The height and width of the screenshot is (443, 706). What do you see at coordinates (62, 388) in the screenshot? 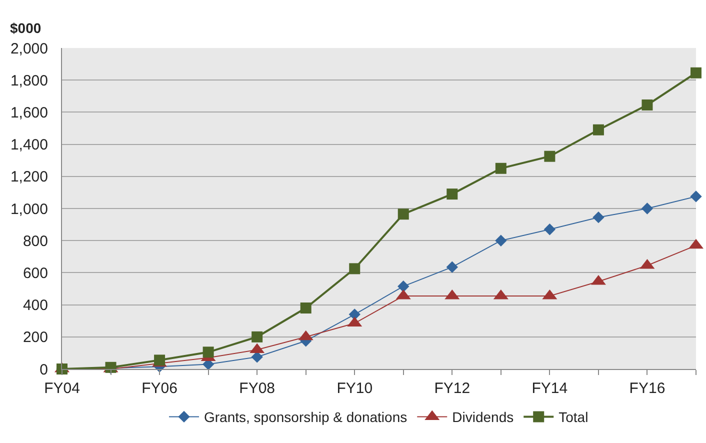
I see `x-tick-label: FY04` at bounding box center [62, 388].